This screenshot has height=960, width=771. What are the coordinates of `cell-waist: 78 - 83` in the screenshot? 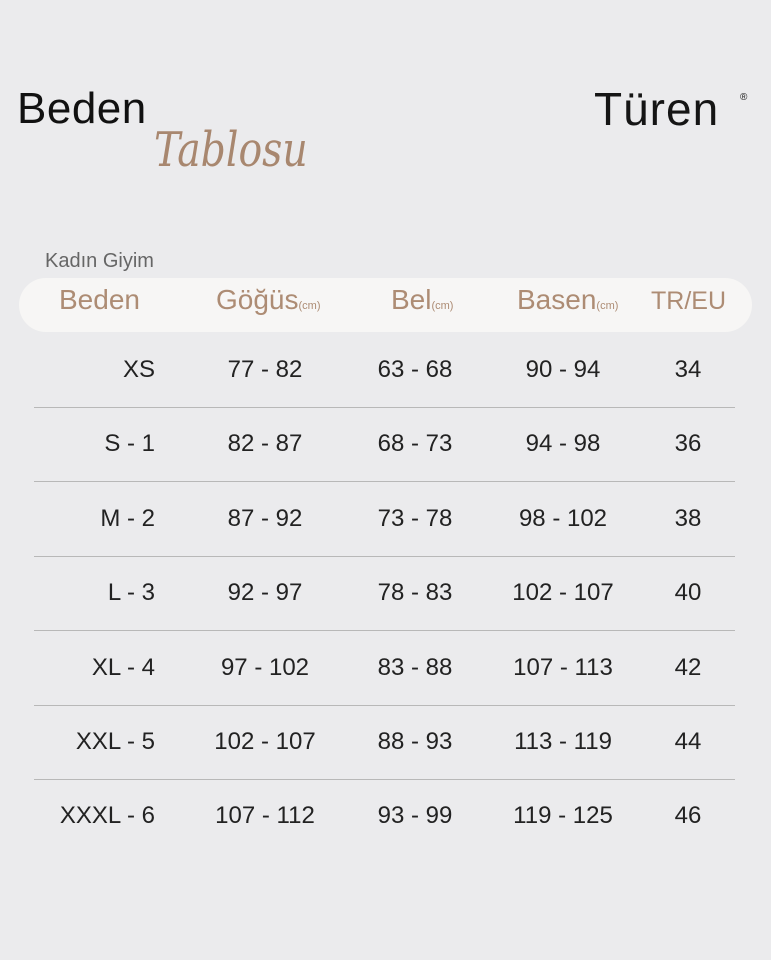 It's located at (415, 593).